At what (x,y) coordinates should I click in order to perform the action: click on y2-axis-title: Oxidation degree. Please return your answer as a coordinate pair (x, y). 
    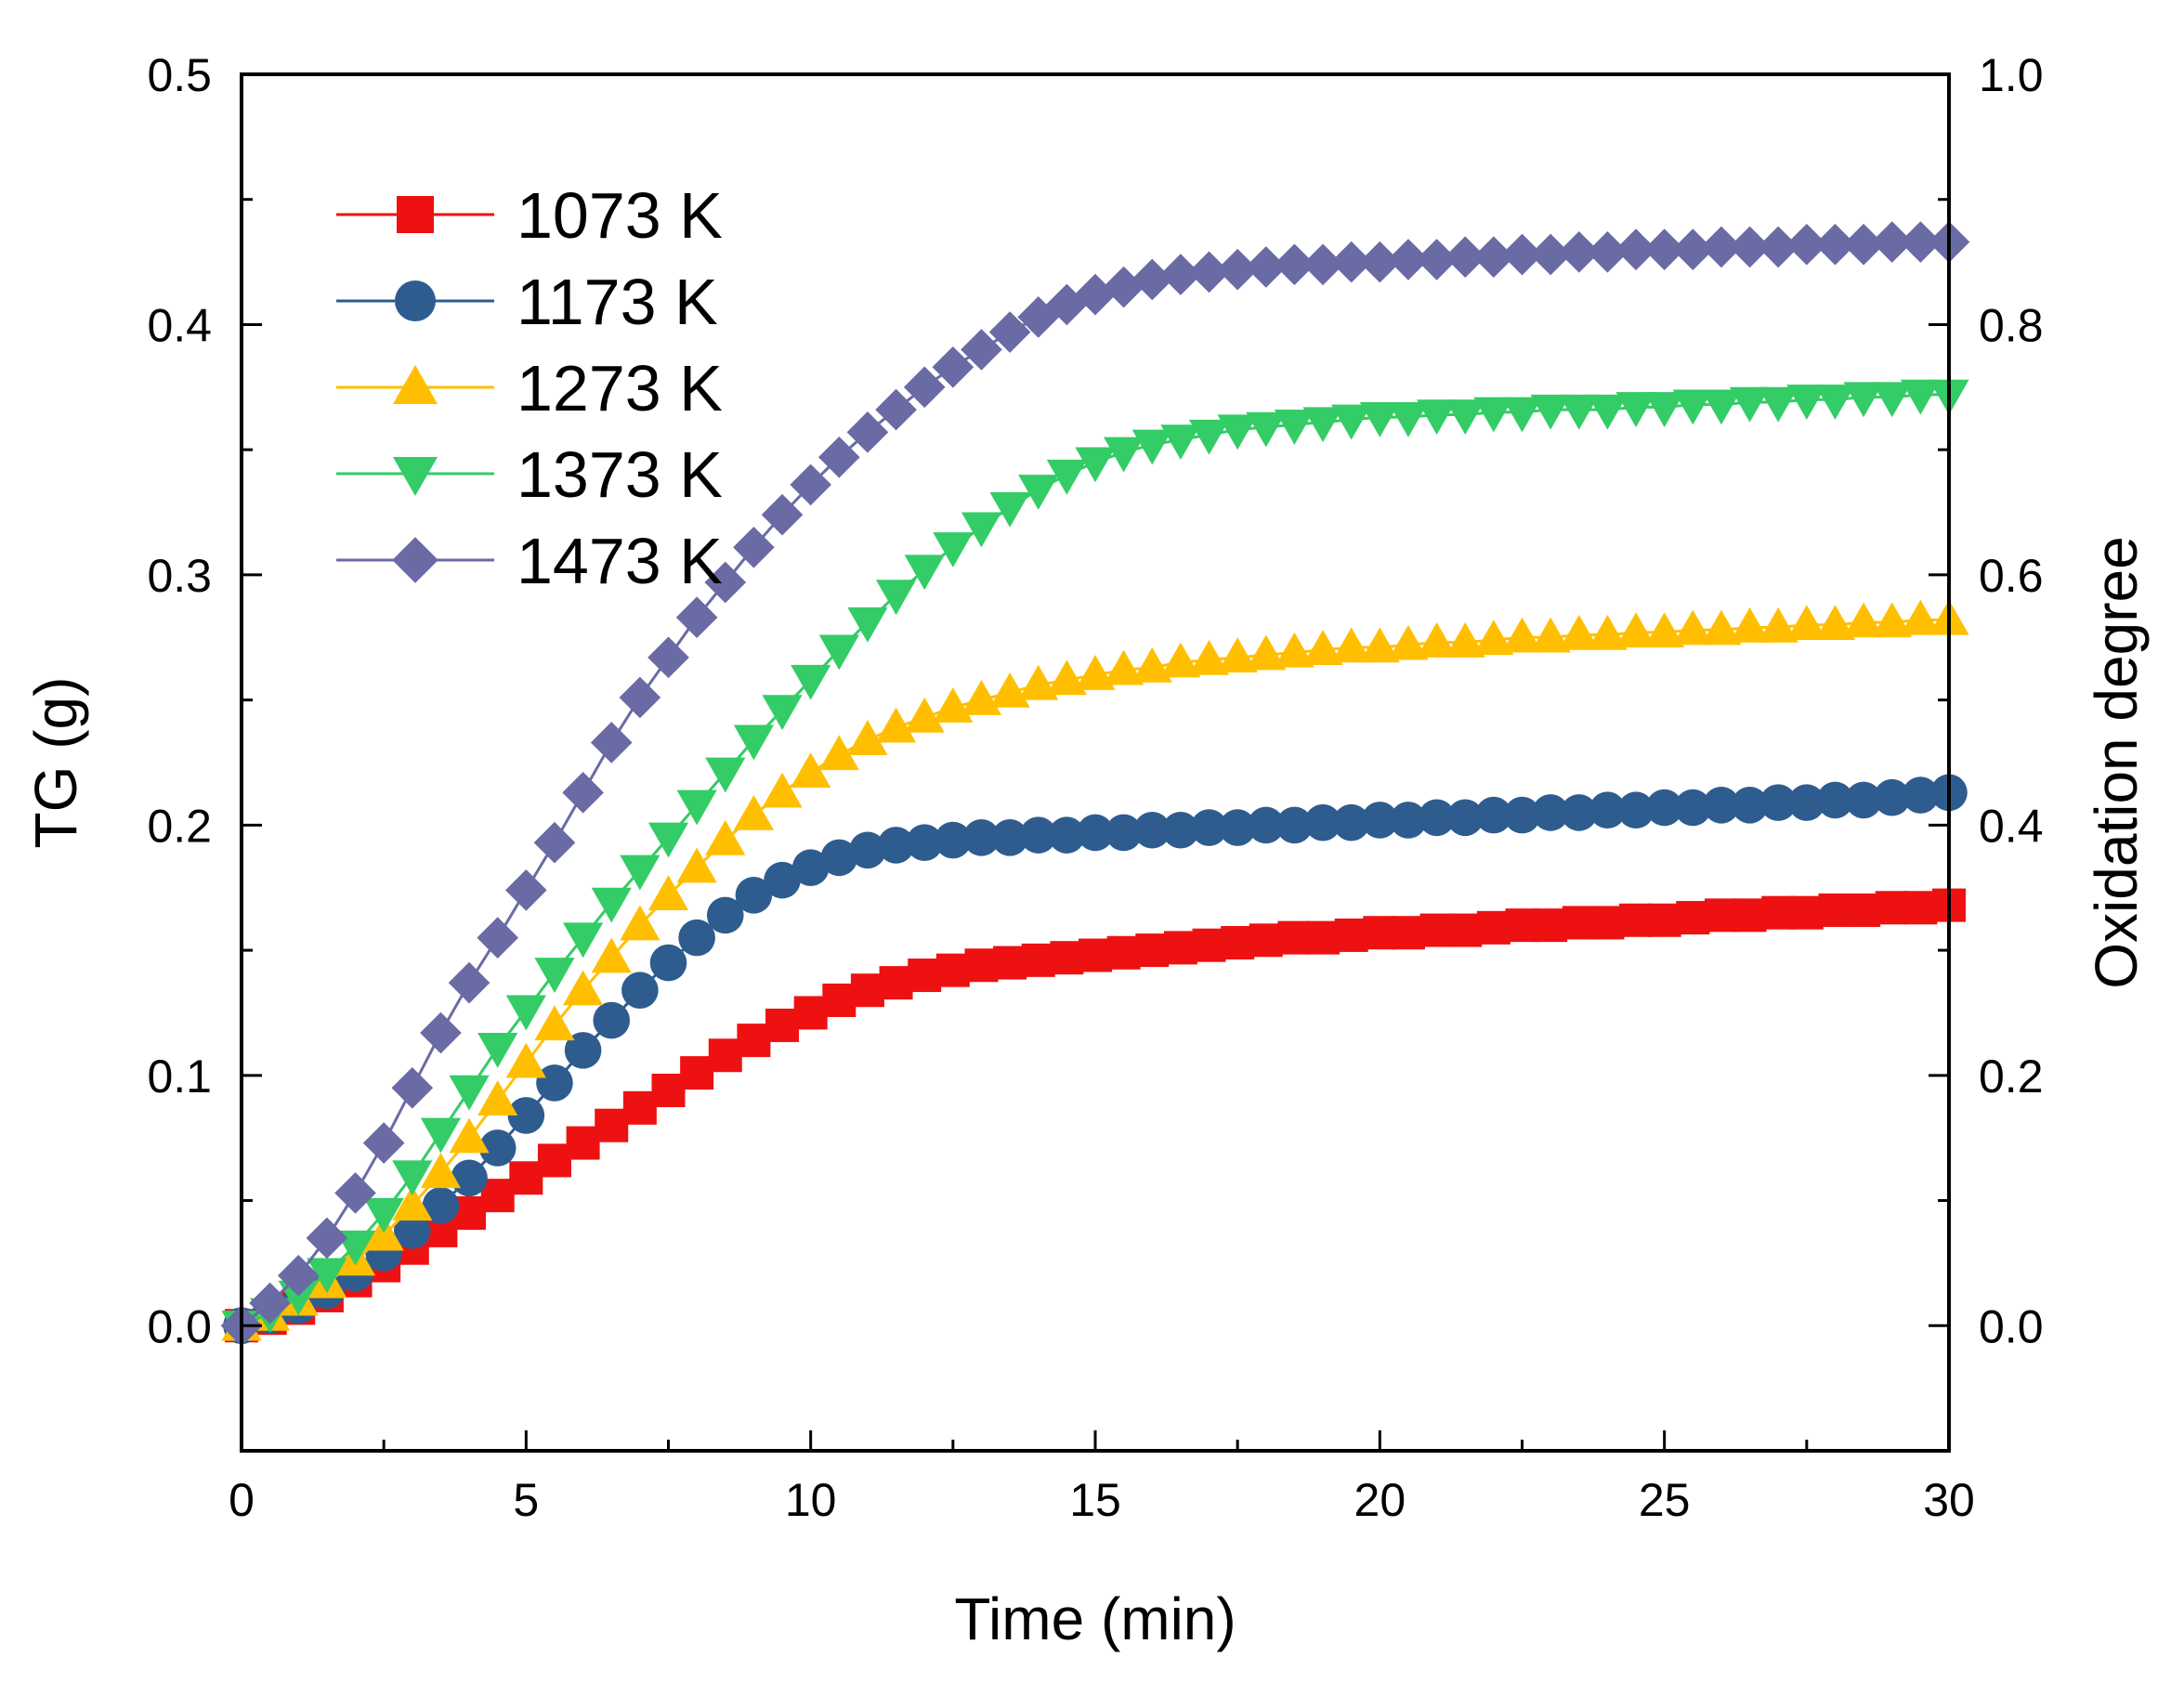
    Looking at the image, I should click on (2116, 762).